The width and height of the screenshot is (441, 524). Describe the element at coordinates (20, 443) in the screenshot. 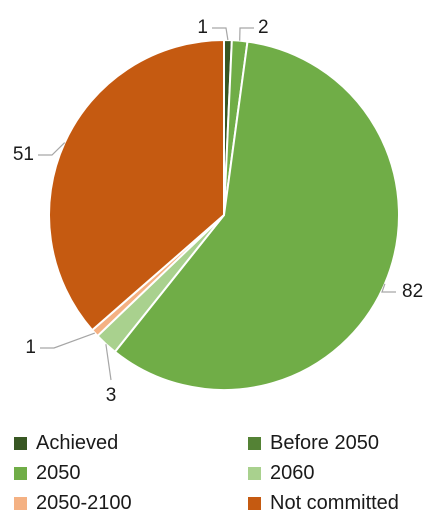

I see `legend-swatch-achieved` at that location.